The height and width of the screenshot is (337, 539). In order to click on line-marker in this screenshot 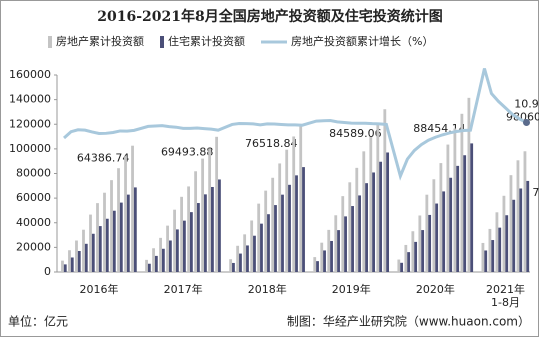, I will do `click(526, 122)`.